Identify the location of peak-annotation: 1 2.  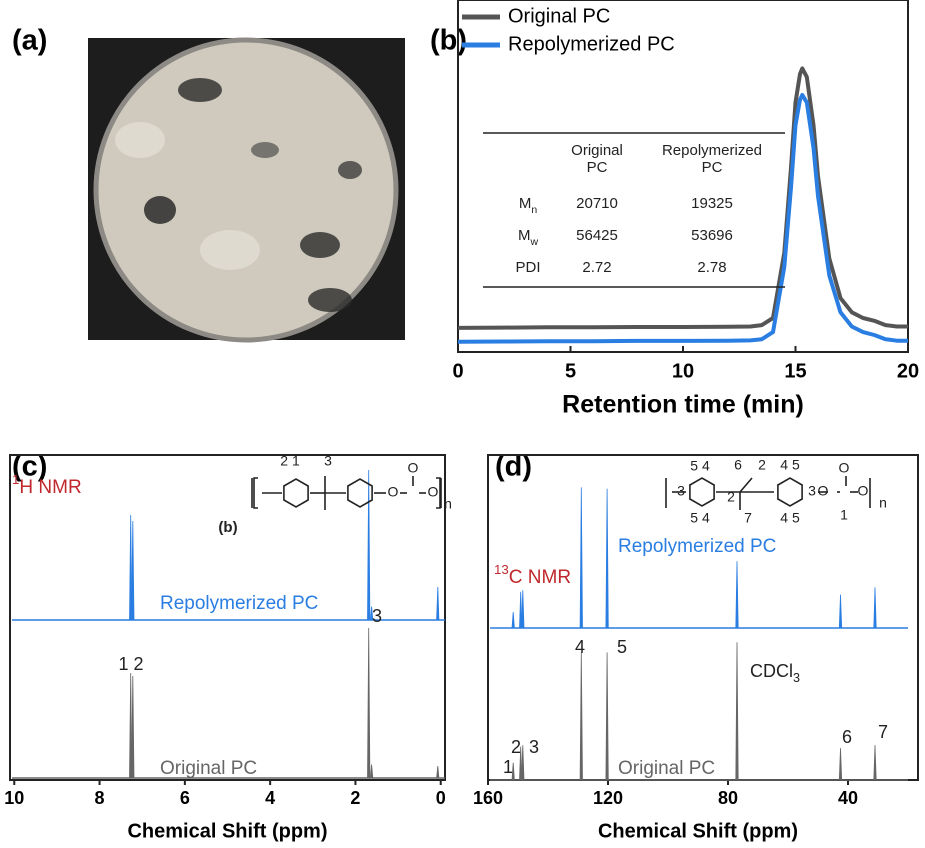
(130, 664).